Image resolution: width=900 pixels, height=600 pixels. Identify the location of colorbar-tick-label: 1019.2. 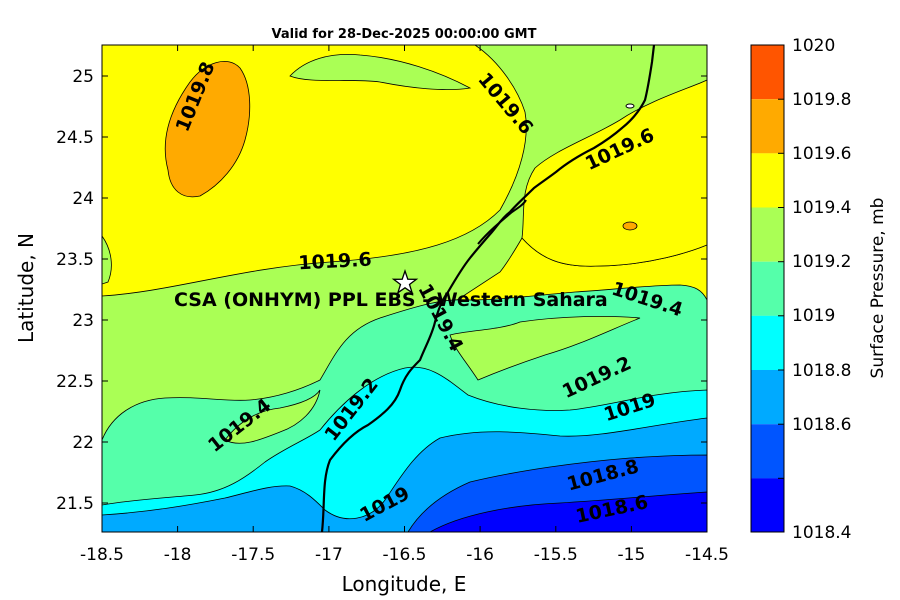
(821, 262).